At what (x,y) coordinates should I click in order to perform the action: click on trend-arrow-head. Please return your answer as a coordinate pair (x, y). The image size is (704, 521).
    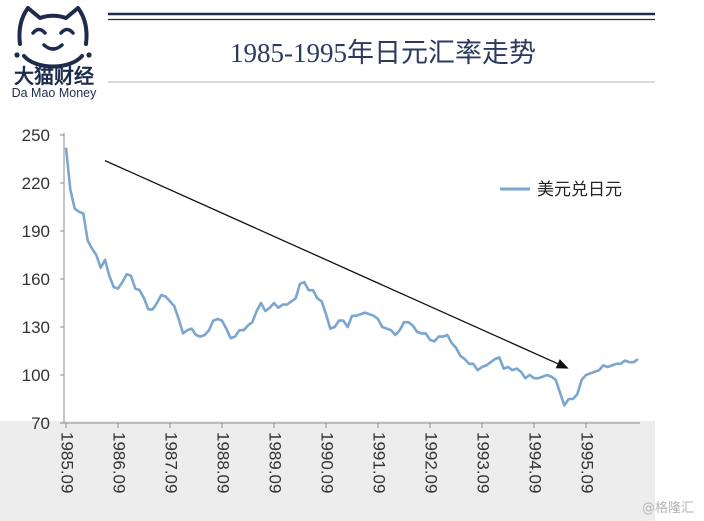
    Looking at the image, I should click on (562, 364).